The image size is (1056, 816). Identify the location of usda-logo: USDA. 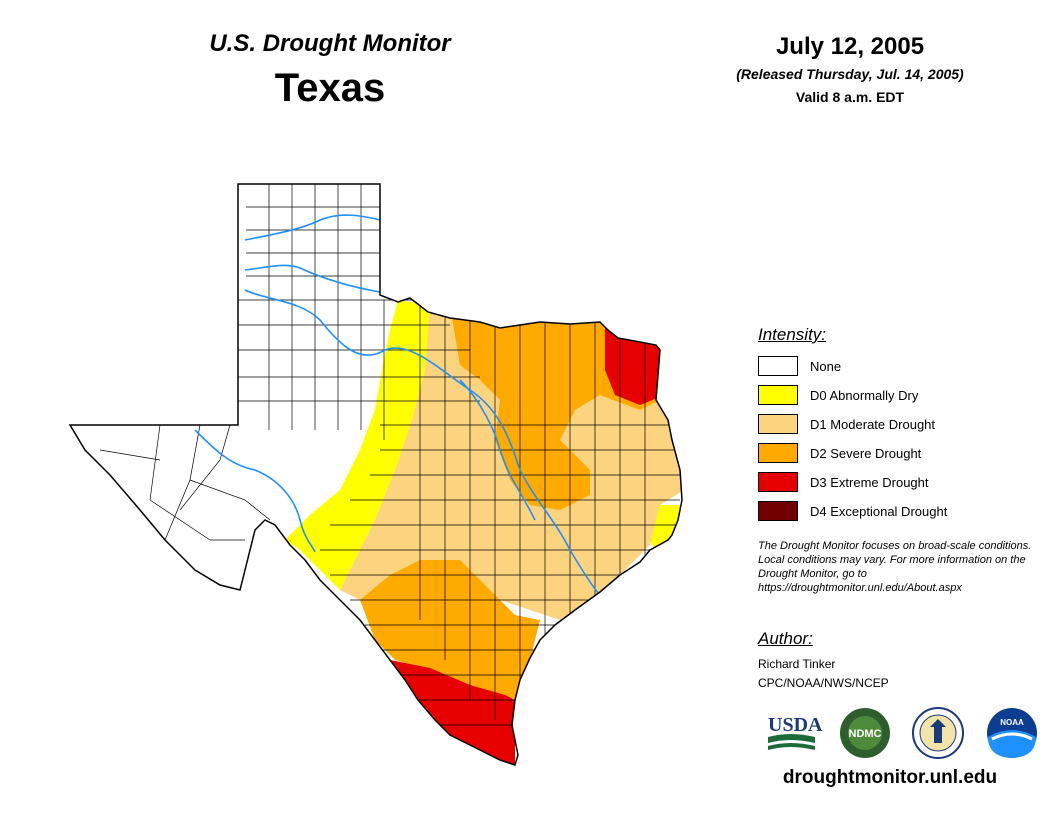
(795, 732).